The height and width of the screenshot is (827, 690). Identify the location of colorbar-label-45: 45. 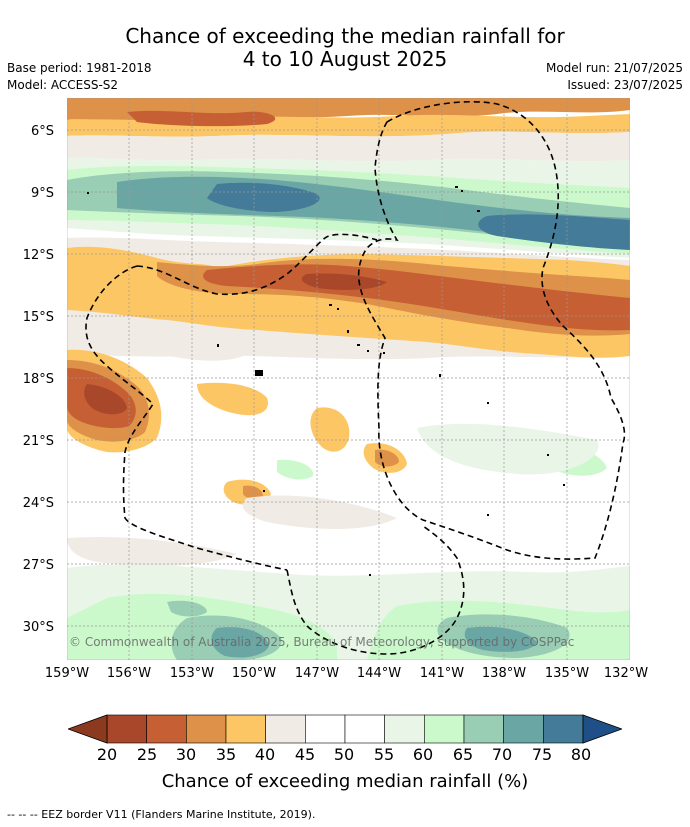
(305, 754).